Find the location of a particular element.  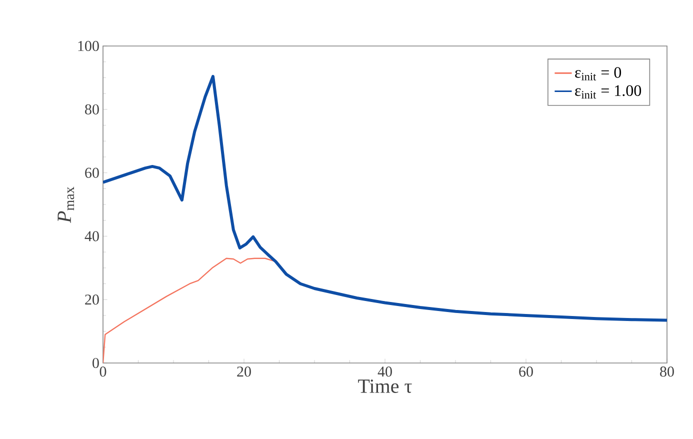

x-tick-label: 20 is located at coordinates (244, 371).